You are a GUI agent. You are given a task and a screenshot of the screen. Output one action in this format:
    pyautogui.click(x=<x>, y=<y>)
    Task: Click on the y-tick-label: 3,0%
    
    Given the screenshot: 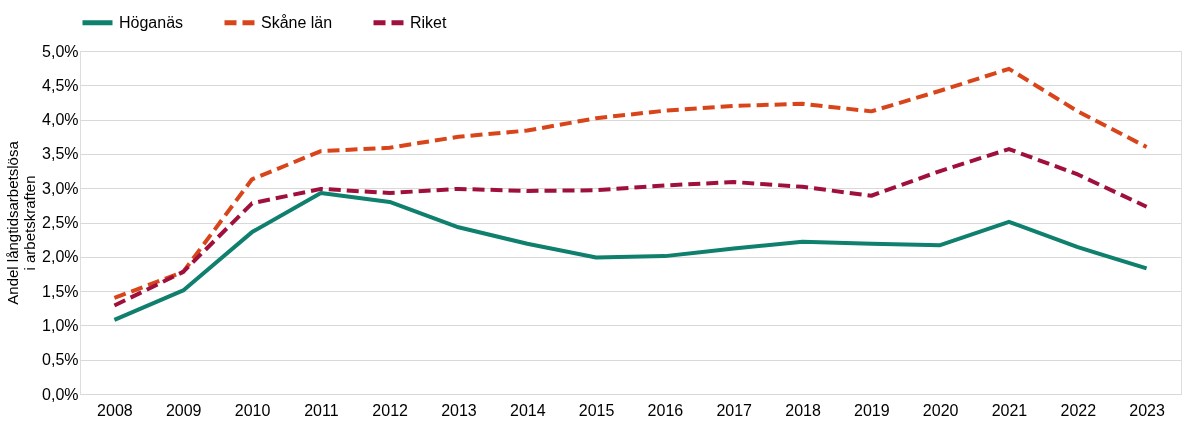 What is the action you would take?
    pyautogui.click(x=60, y=188)
    